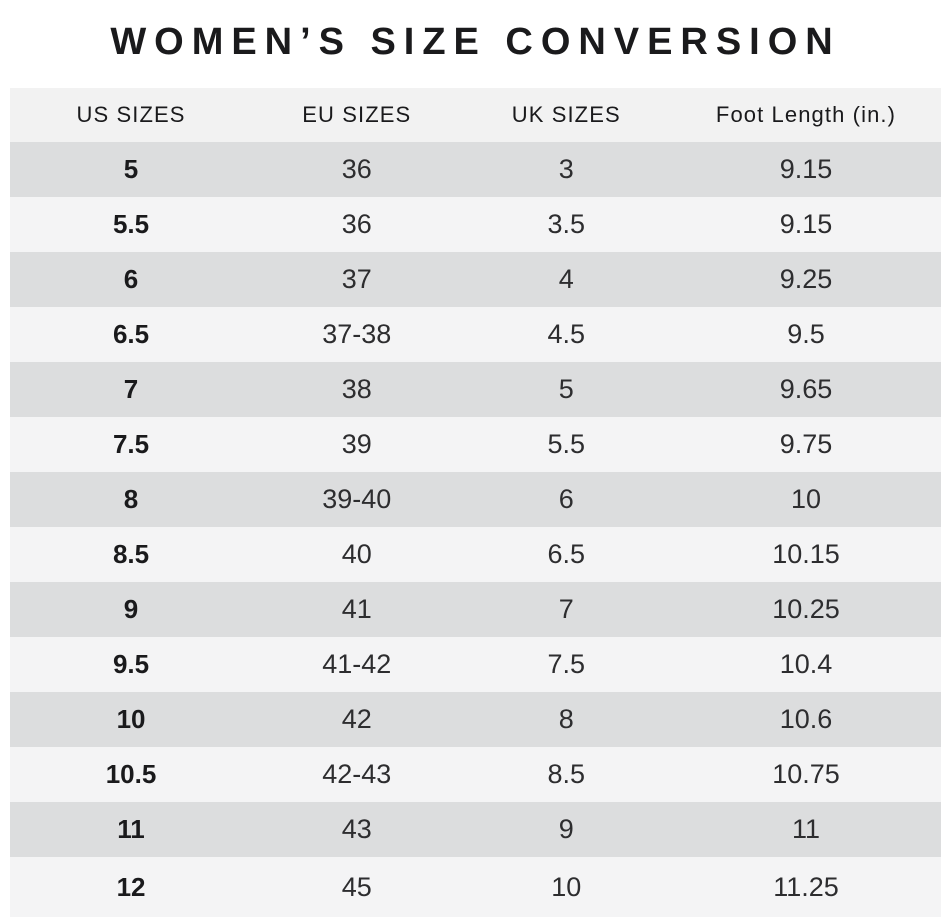 This screenshot has width=951, height=917. I want to click on eu-size-cell: 39-40, so click(357, 499).